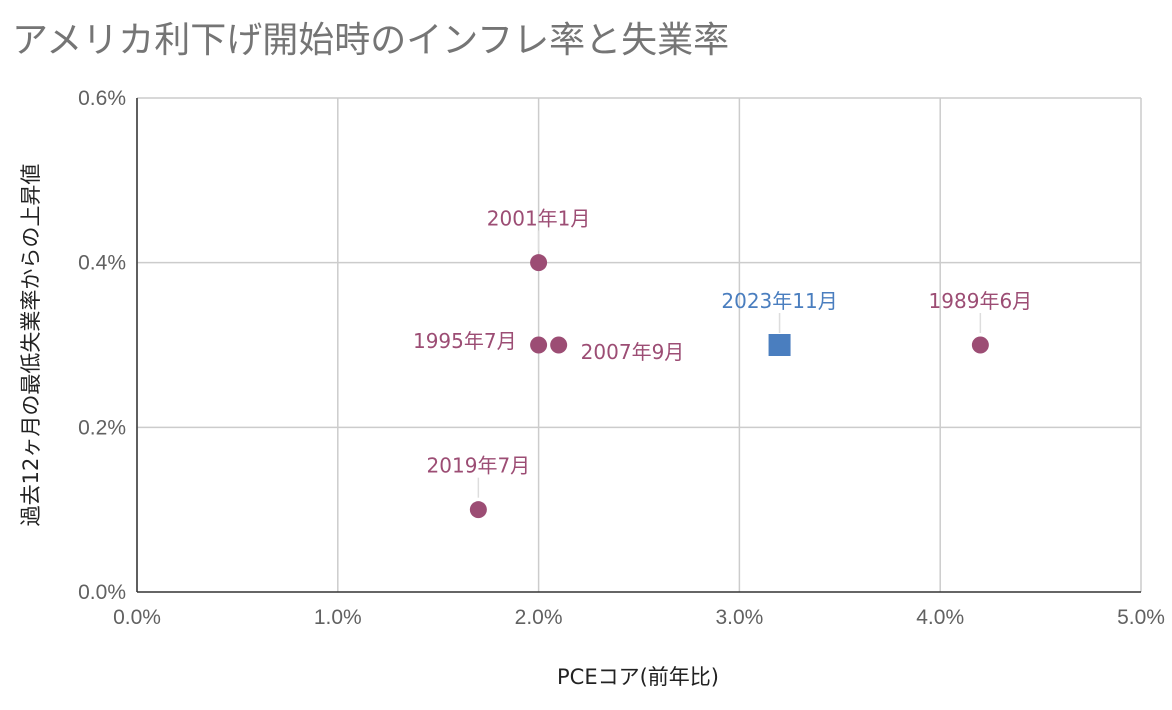  Describe the element at coordinates (779, 301) in the screenshot. I see `data-point-label: 2023年11月` at that location.